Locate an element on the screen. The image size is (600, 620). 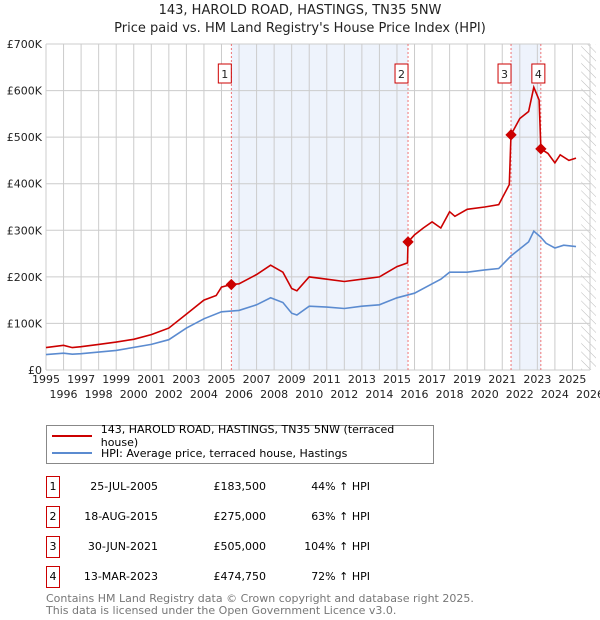
x-tick-label: 1997 is located at coordinates (81, 379).